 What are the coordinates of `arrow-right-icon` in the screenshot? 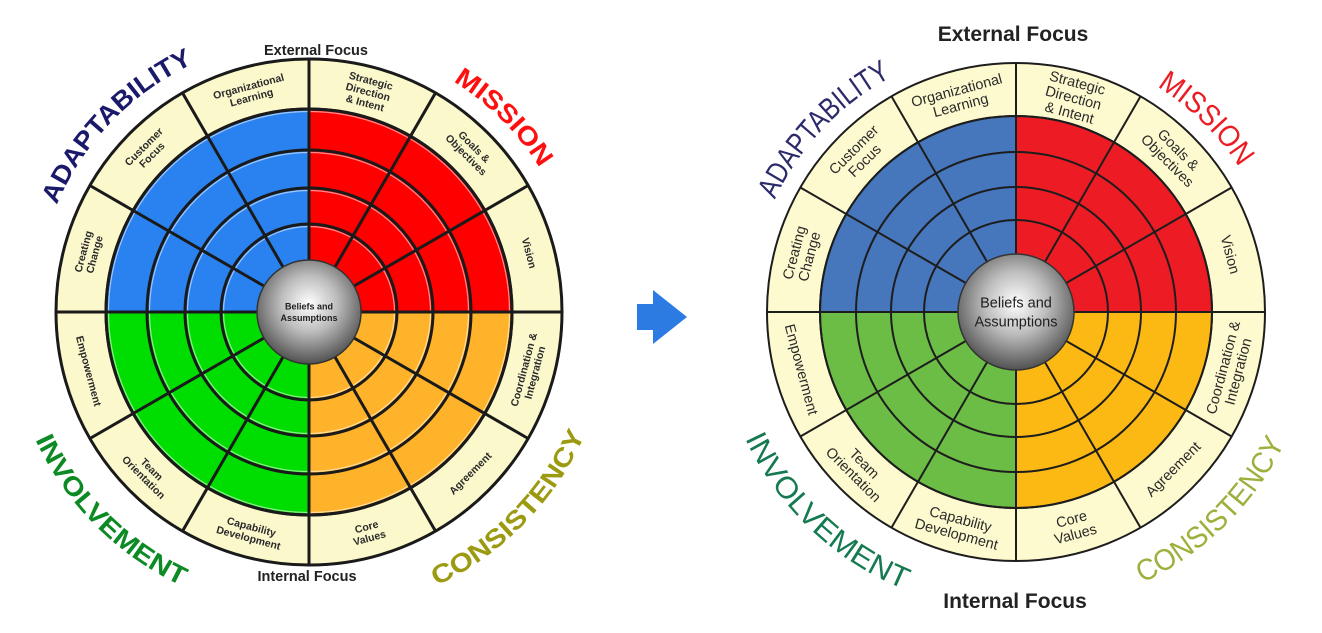 It's located at (662, 317).